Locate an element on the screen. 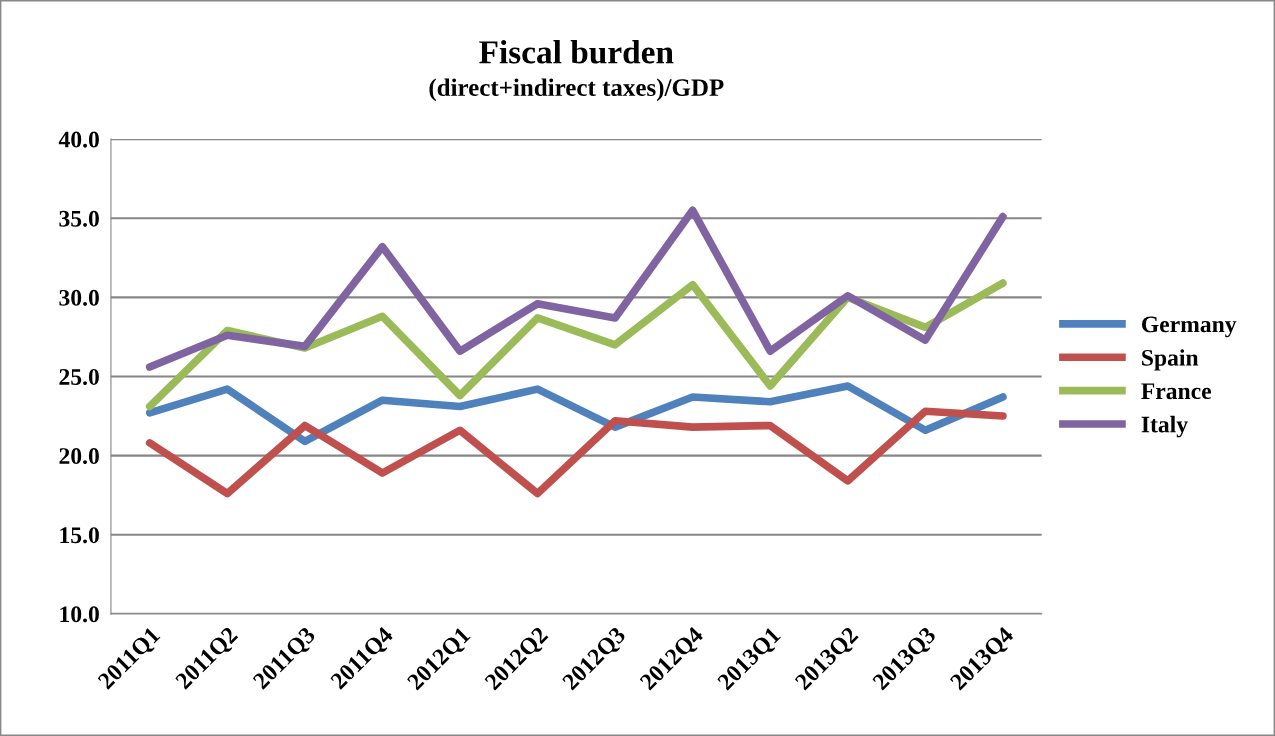  chart-subtitle: (direct+indirect taxes)/GDP is located at coordinates (576, 90).